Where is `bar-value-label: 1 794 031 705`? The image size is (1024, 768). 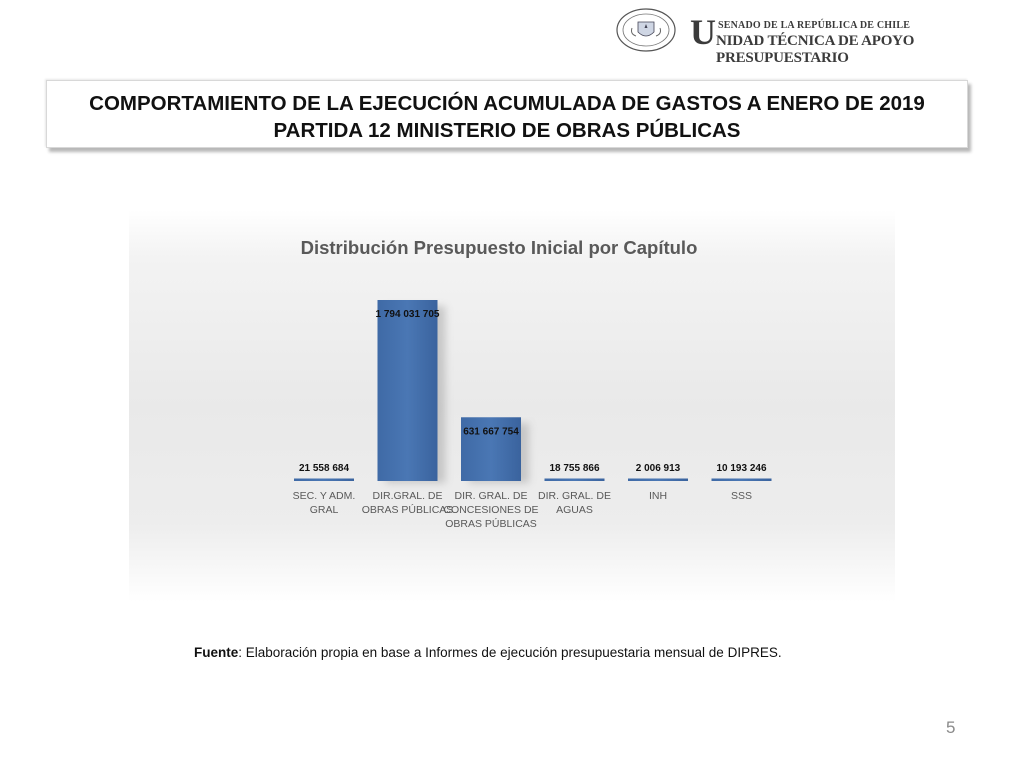 bar-value-label: 1 794 031 705 is located at coordinates (408, 314).